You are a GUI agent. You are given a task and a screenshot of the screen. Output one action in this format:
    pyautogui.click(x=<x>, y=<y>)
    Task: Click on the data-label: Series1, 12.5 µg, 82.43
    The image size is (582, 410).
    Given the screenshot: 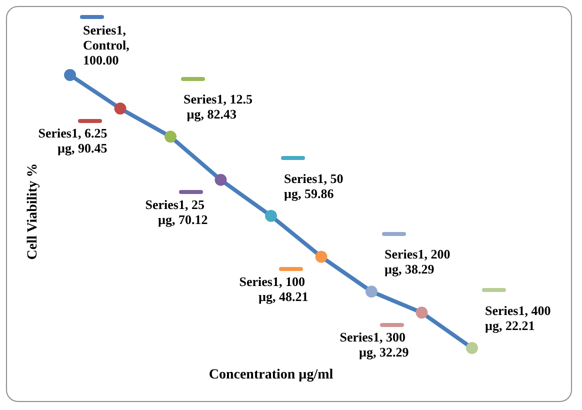 What is the action you would take?
    pyautogui.click(x=218, y=107)
    